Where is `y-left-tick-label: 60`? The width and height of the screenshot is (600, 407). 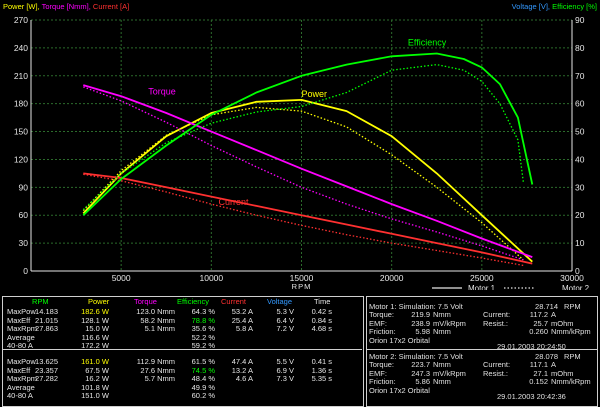
y-left-tick-label: 60 is located at coordinates (24, 215).